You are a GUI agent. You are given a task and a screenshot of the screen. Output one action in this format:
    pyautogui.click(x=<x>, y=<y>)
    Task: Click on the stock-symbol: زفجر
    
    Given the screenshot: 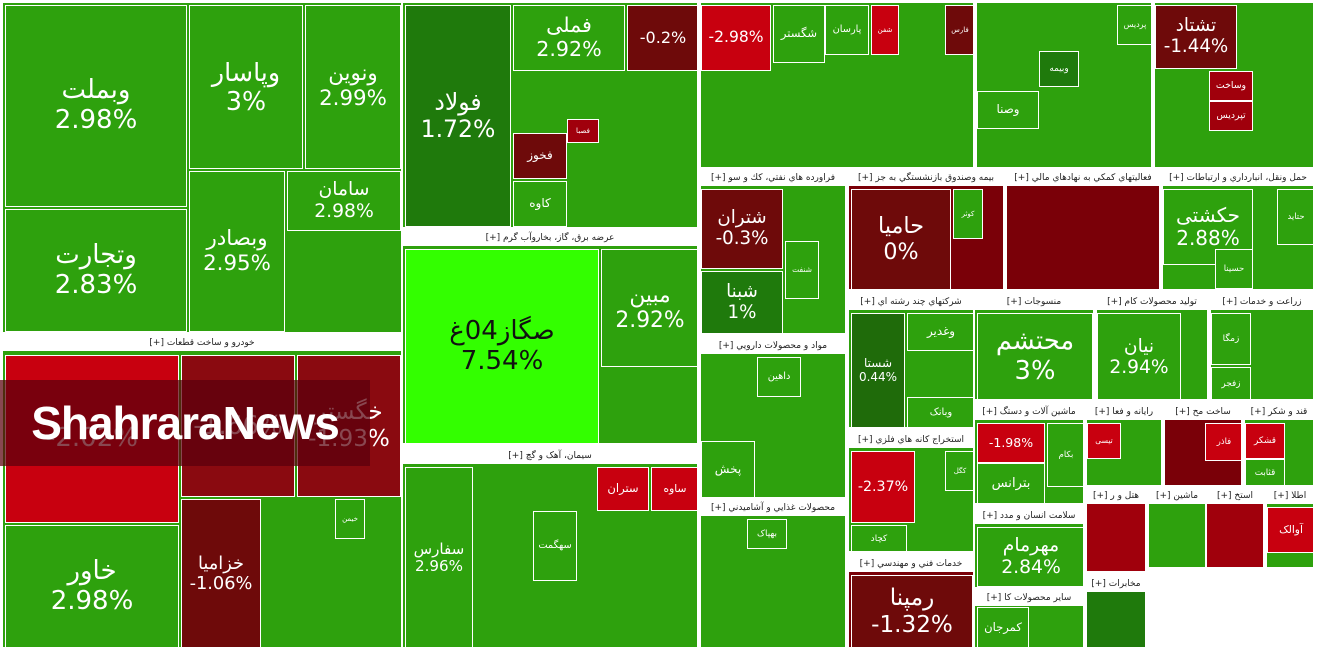 What is the action you would take?
    pyautogui.click(x=1231, y=383)
    